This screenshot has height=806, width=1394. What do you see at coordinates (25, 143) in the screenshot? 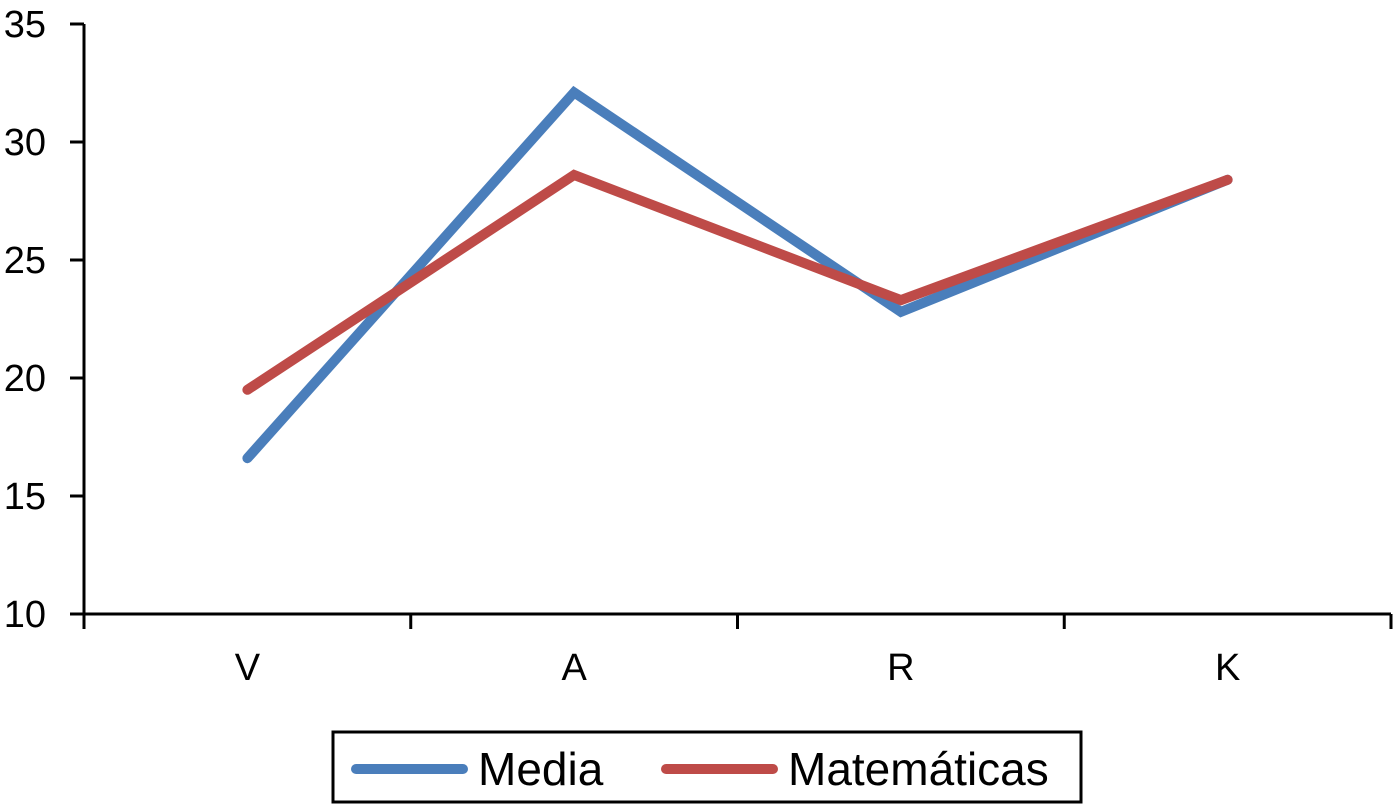
I see `y-tick-label: 30` at bounding box center [25, 143].